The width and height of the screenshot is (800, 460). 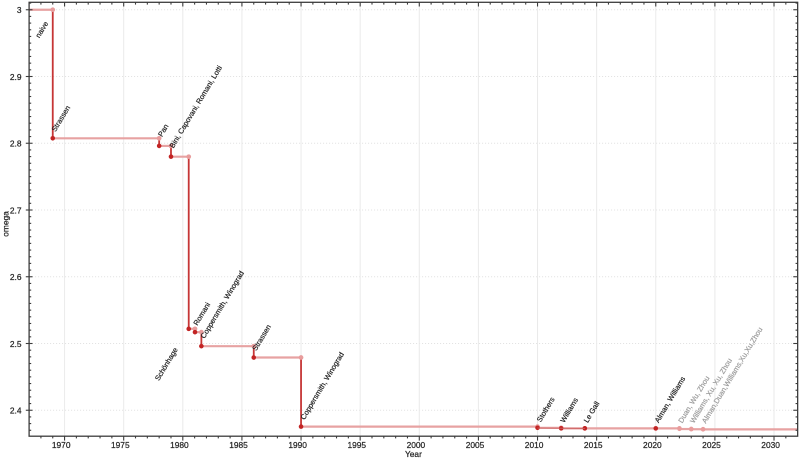 What do you see at coordinates (593, 445) in the screenshot?
I see `svg-text: 2015` at bounding box center [593, 445].